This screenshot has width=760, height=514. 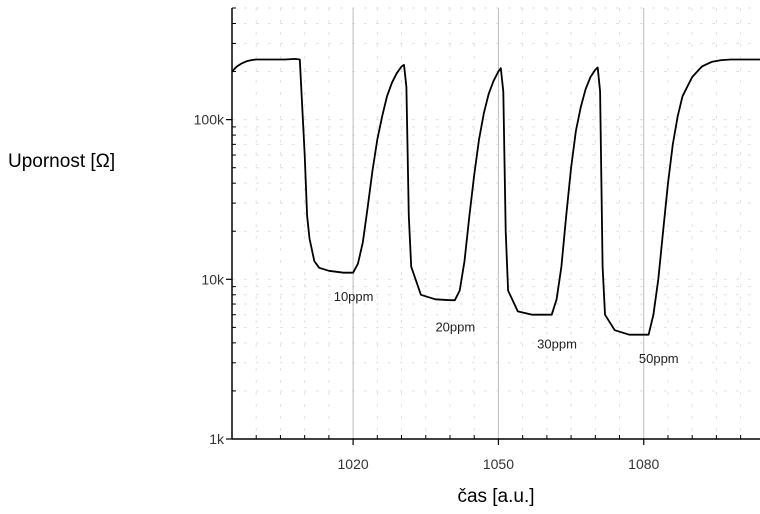 I want to click on x-axis-title: čas [a.u.], so click(x=495, y=496).